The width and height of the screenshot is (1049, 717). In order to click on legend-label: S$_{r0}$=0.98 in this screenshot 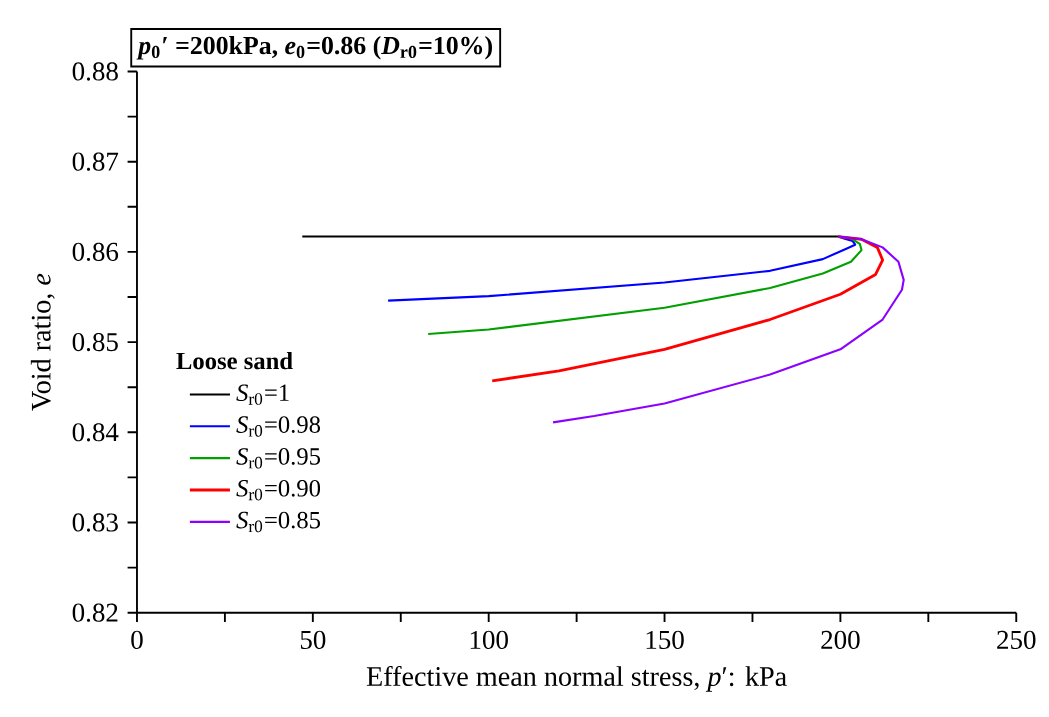, I will do `click(278, 426)`.